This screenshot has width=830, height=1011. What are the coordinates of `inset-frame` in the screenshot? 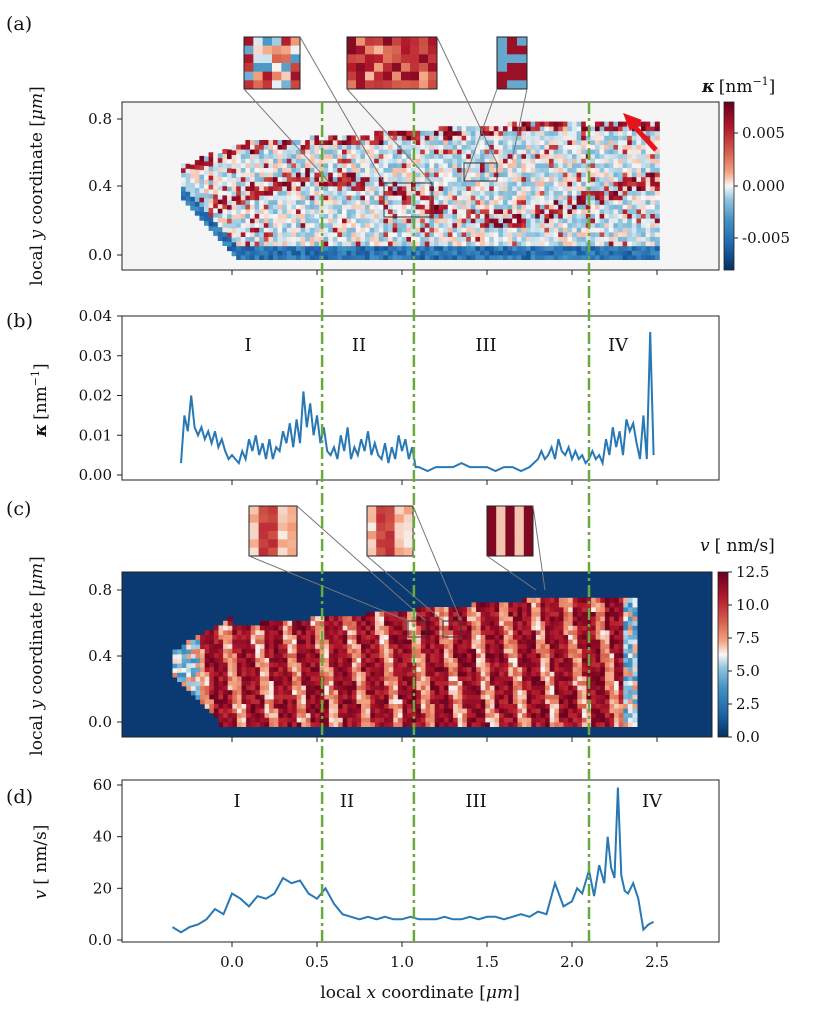 It's located at (512, 63).